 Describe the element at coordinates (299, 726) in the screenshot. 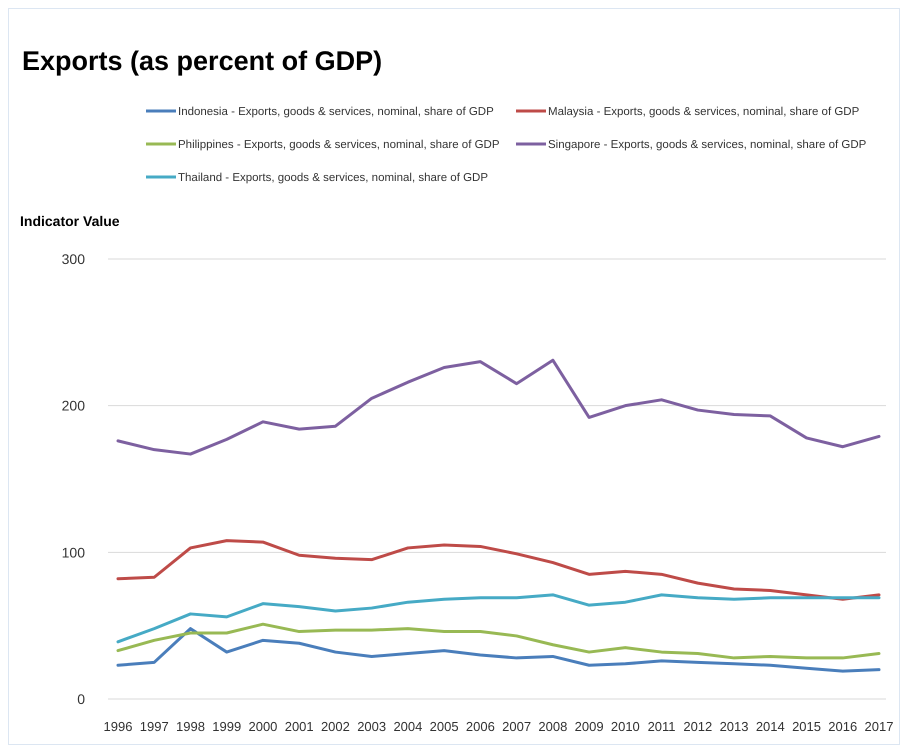

I see `x-tick-label: 2001` at that location.